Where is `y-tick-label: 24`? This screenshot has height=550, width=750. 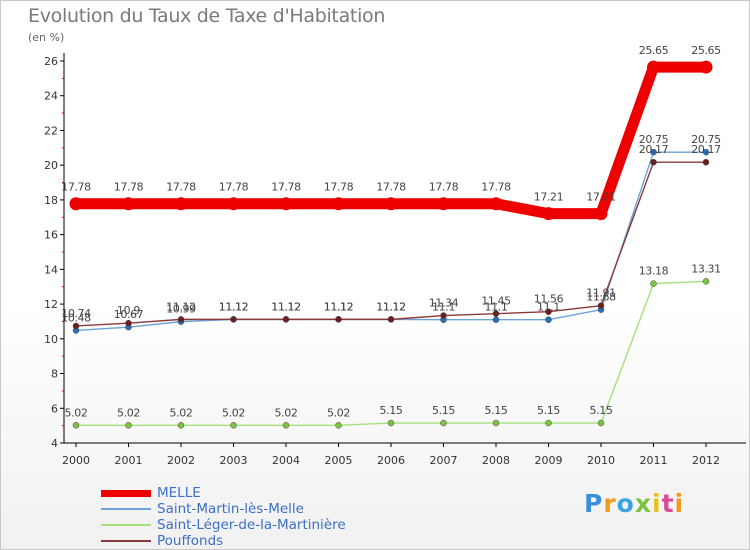 y-tick-label: 24 is located at coordinates (51, 96).